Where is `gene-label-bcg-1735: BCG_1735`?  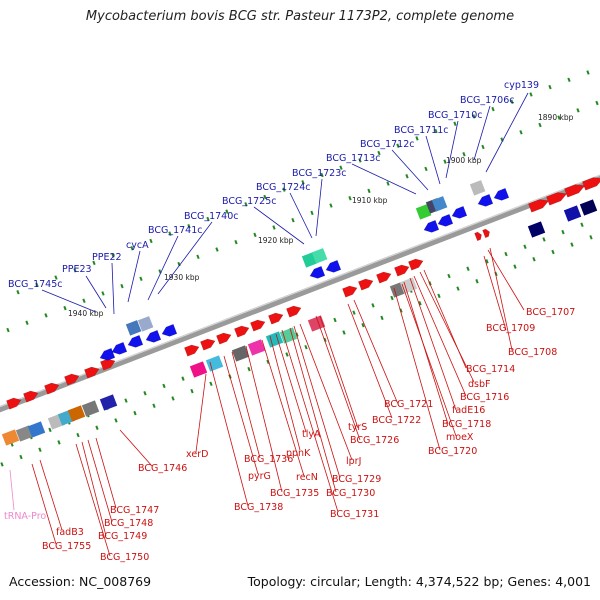 gene-label-bcg-1735: BCG_1735 is located at coordinates (294, 493).